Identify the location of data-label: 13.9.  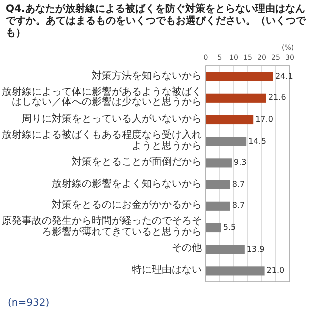
(255, 249).